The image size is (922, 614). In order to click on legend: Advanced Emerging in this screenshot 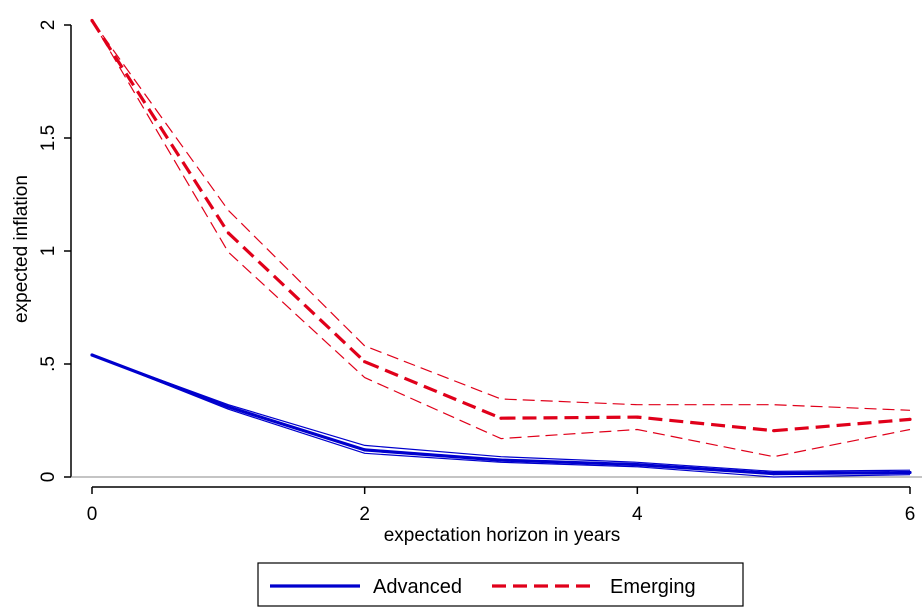, I will do `click(500, 584)`.